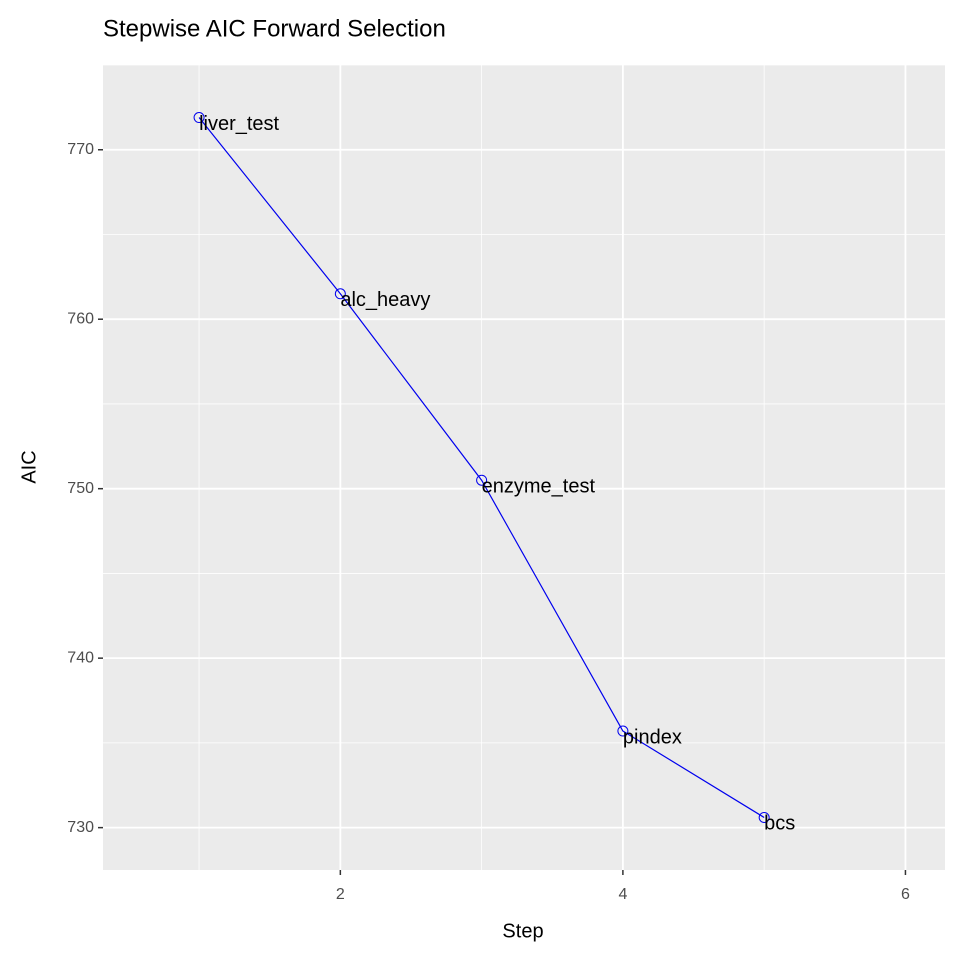 The width and height of the screenshot is (960, 960). What do you see at coordinates (80, 827) in the screenshot?
I see `y-tick-label: 730` at bounding box center [80, 827].